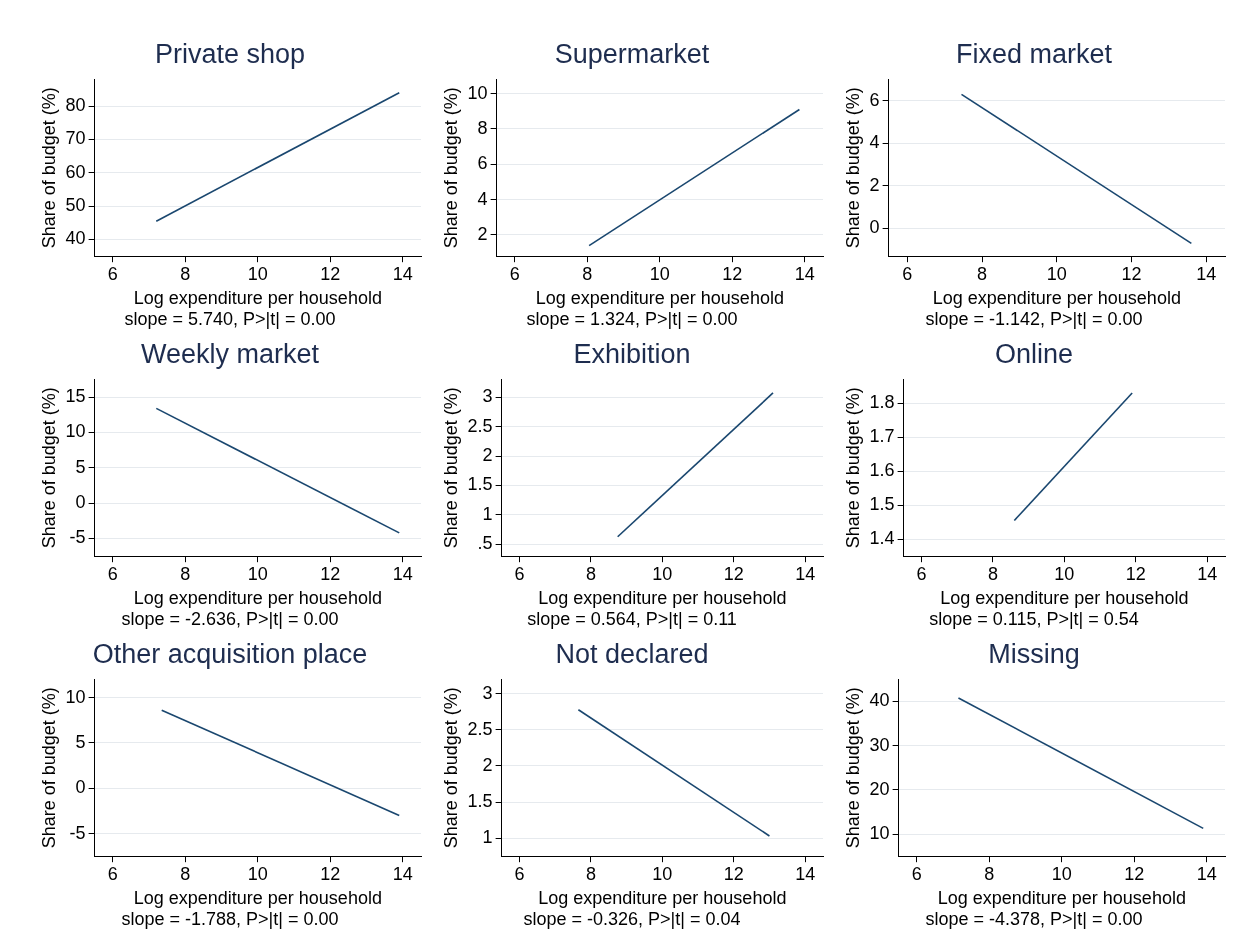  What do you see at coordinates (75, 396) in the screenshot?
I see `y-tick-label: 15` at bounding box center [75, 396].